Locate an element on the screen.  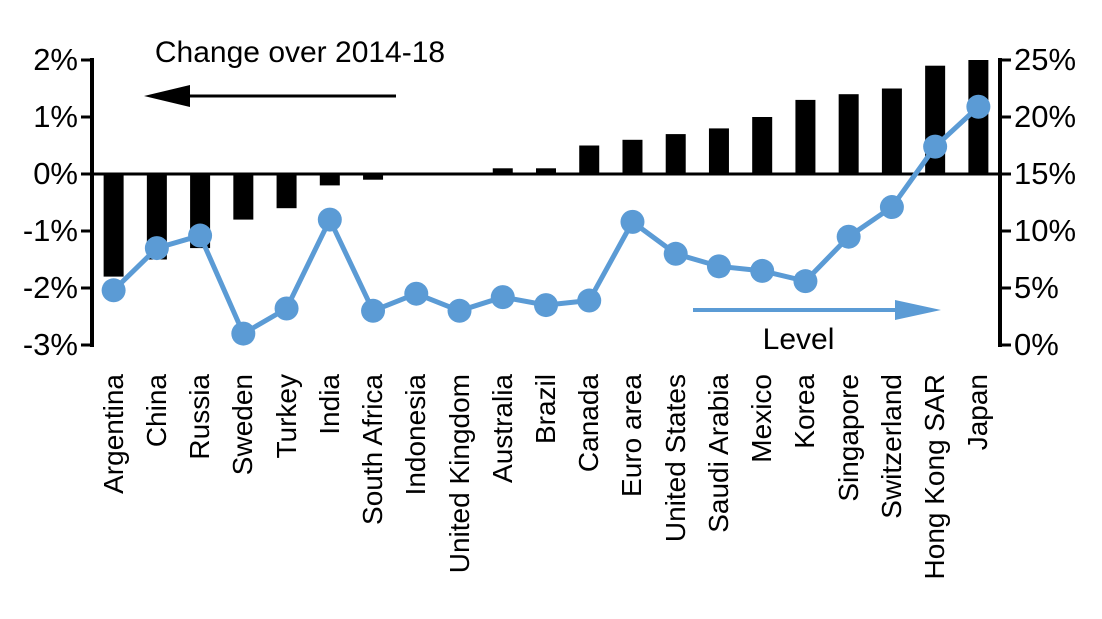
level-marker-india is located at coordinates (329, 219).